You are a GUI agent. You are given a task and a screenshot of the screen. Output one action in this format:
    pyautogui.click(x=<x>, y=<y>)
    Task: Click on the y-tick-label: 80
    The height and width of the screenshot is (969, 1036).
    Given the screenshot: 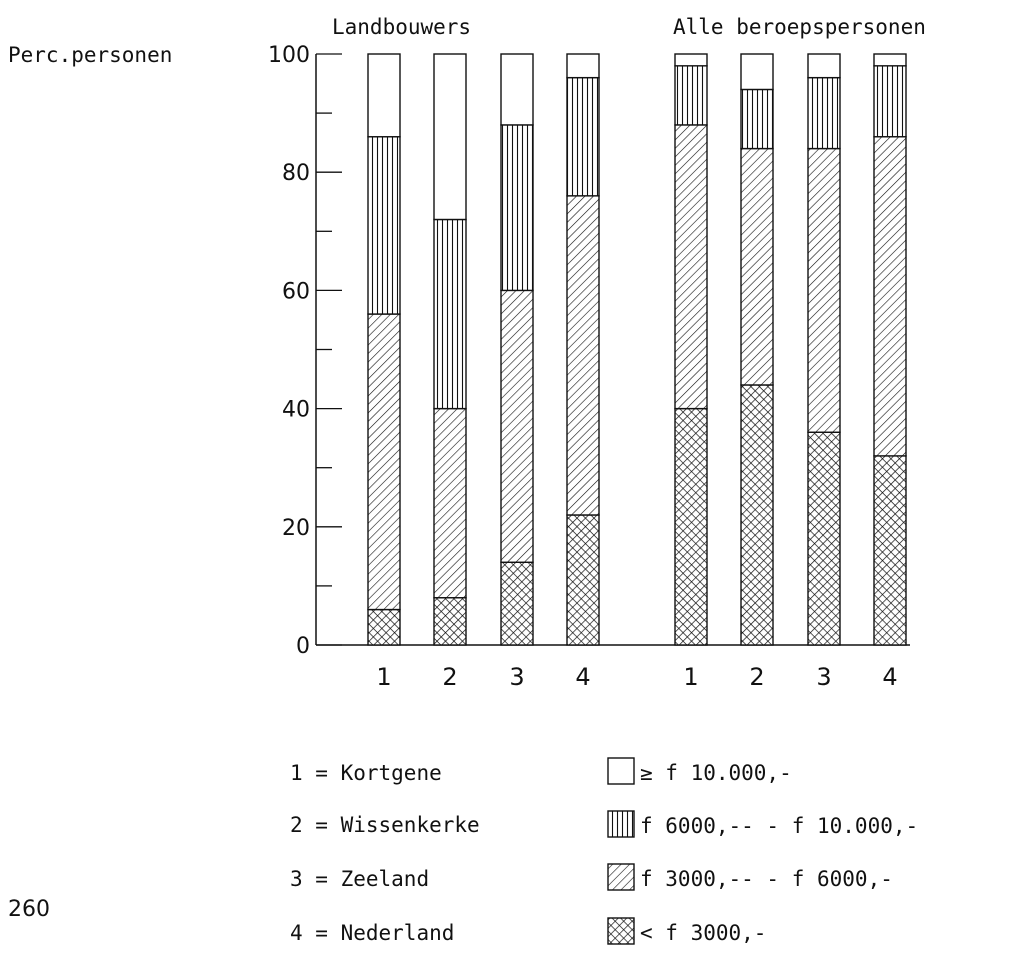 What is the action you would take?
    pyautogui.click(x=296, y=173)
    